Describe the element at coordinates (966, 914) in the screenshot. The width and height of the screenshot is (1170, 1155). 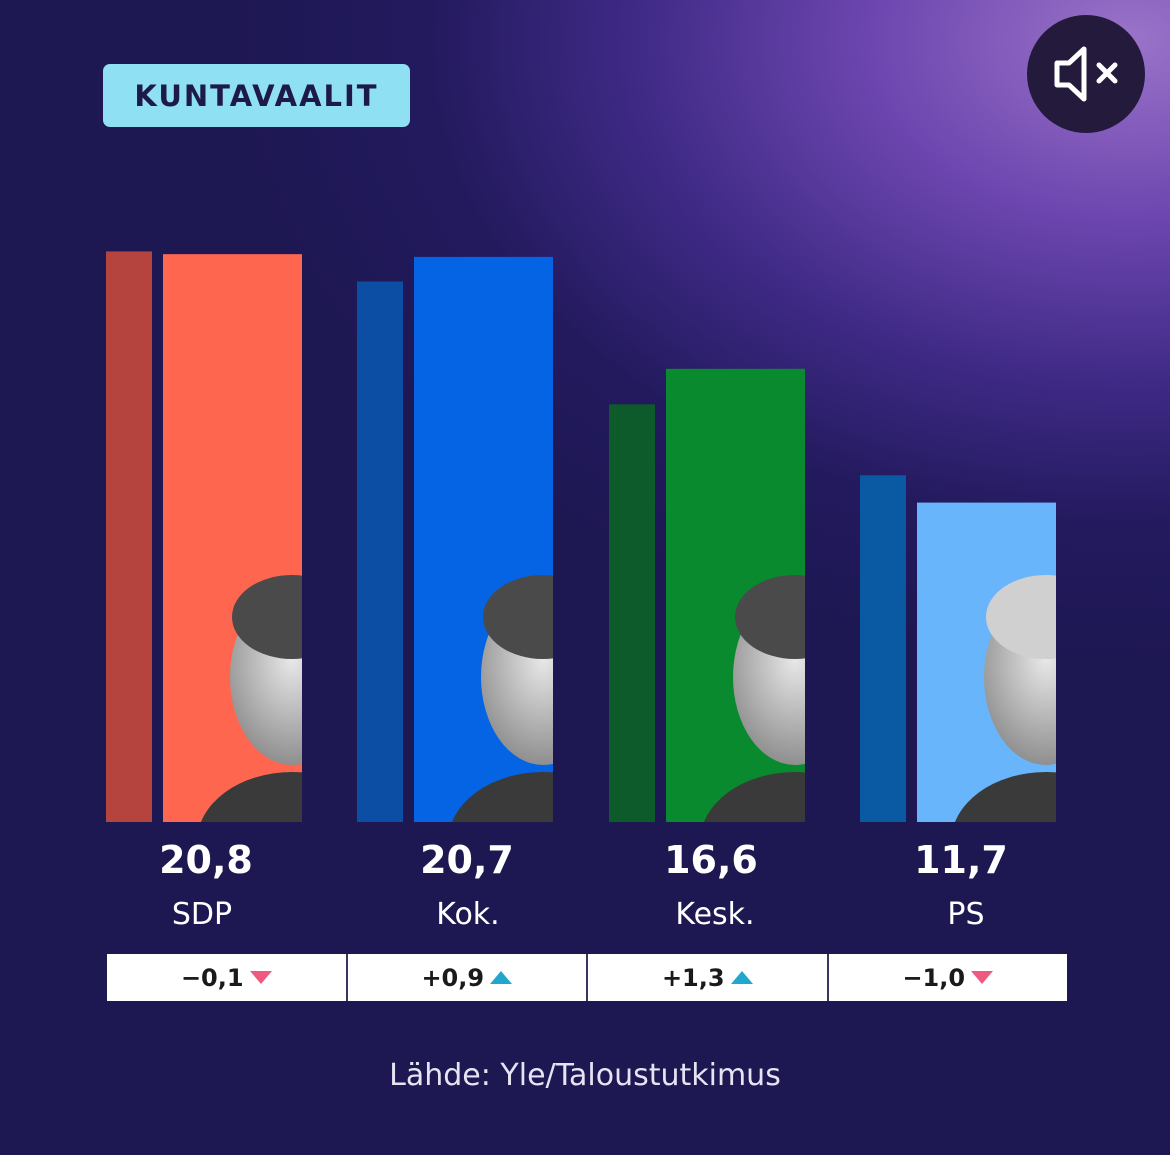
I see `party-label-ps: PS` at that location.